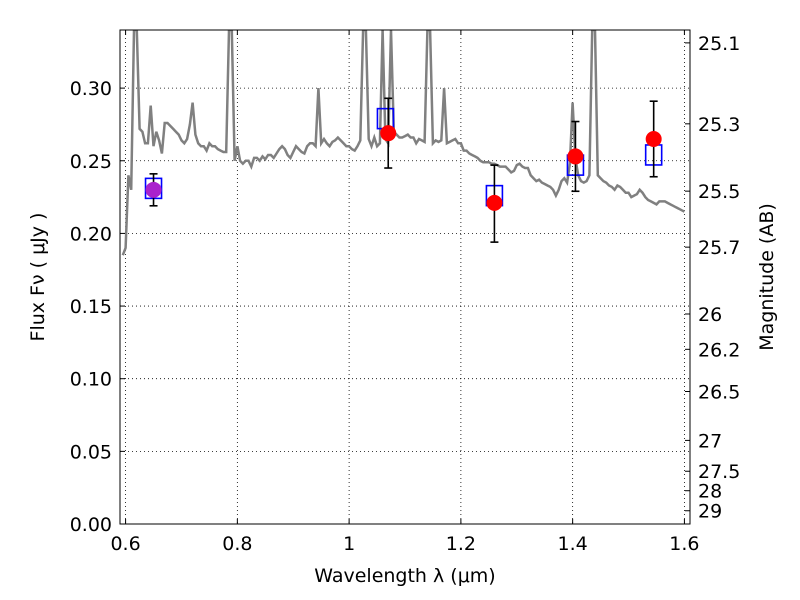 Image resolution: width=800 pixels, height=600 pixels. Describe the element at coordinates (237, 544) in the screenshot. I see `x-tick-label: 0.8` at that location.